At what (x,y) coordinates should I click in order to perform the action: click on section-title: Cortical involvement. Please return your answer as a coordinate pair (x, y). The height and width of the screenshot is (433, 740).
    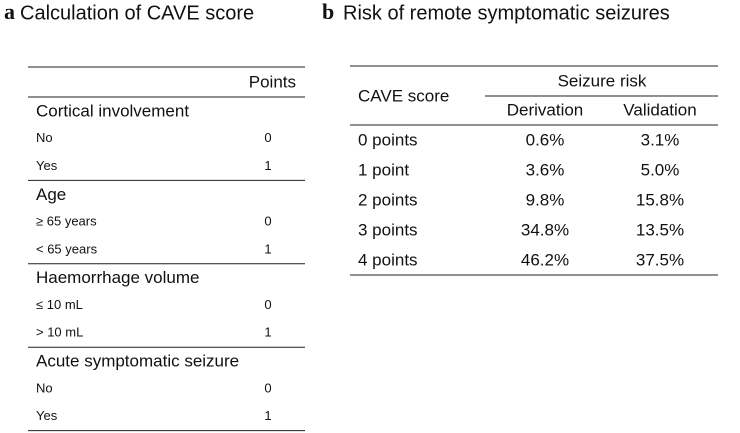
    Looking at the image, I should click on (112, 110).